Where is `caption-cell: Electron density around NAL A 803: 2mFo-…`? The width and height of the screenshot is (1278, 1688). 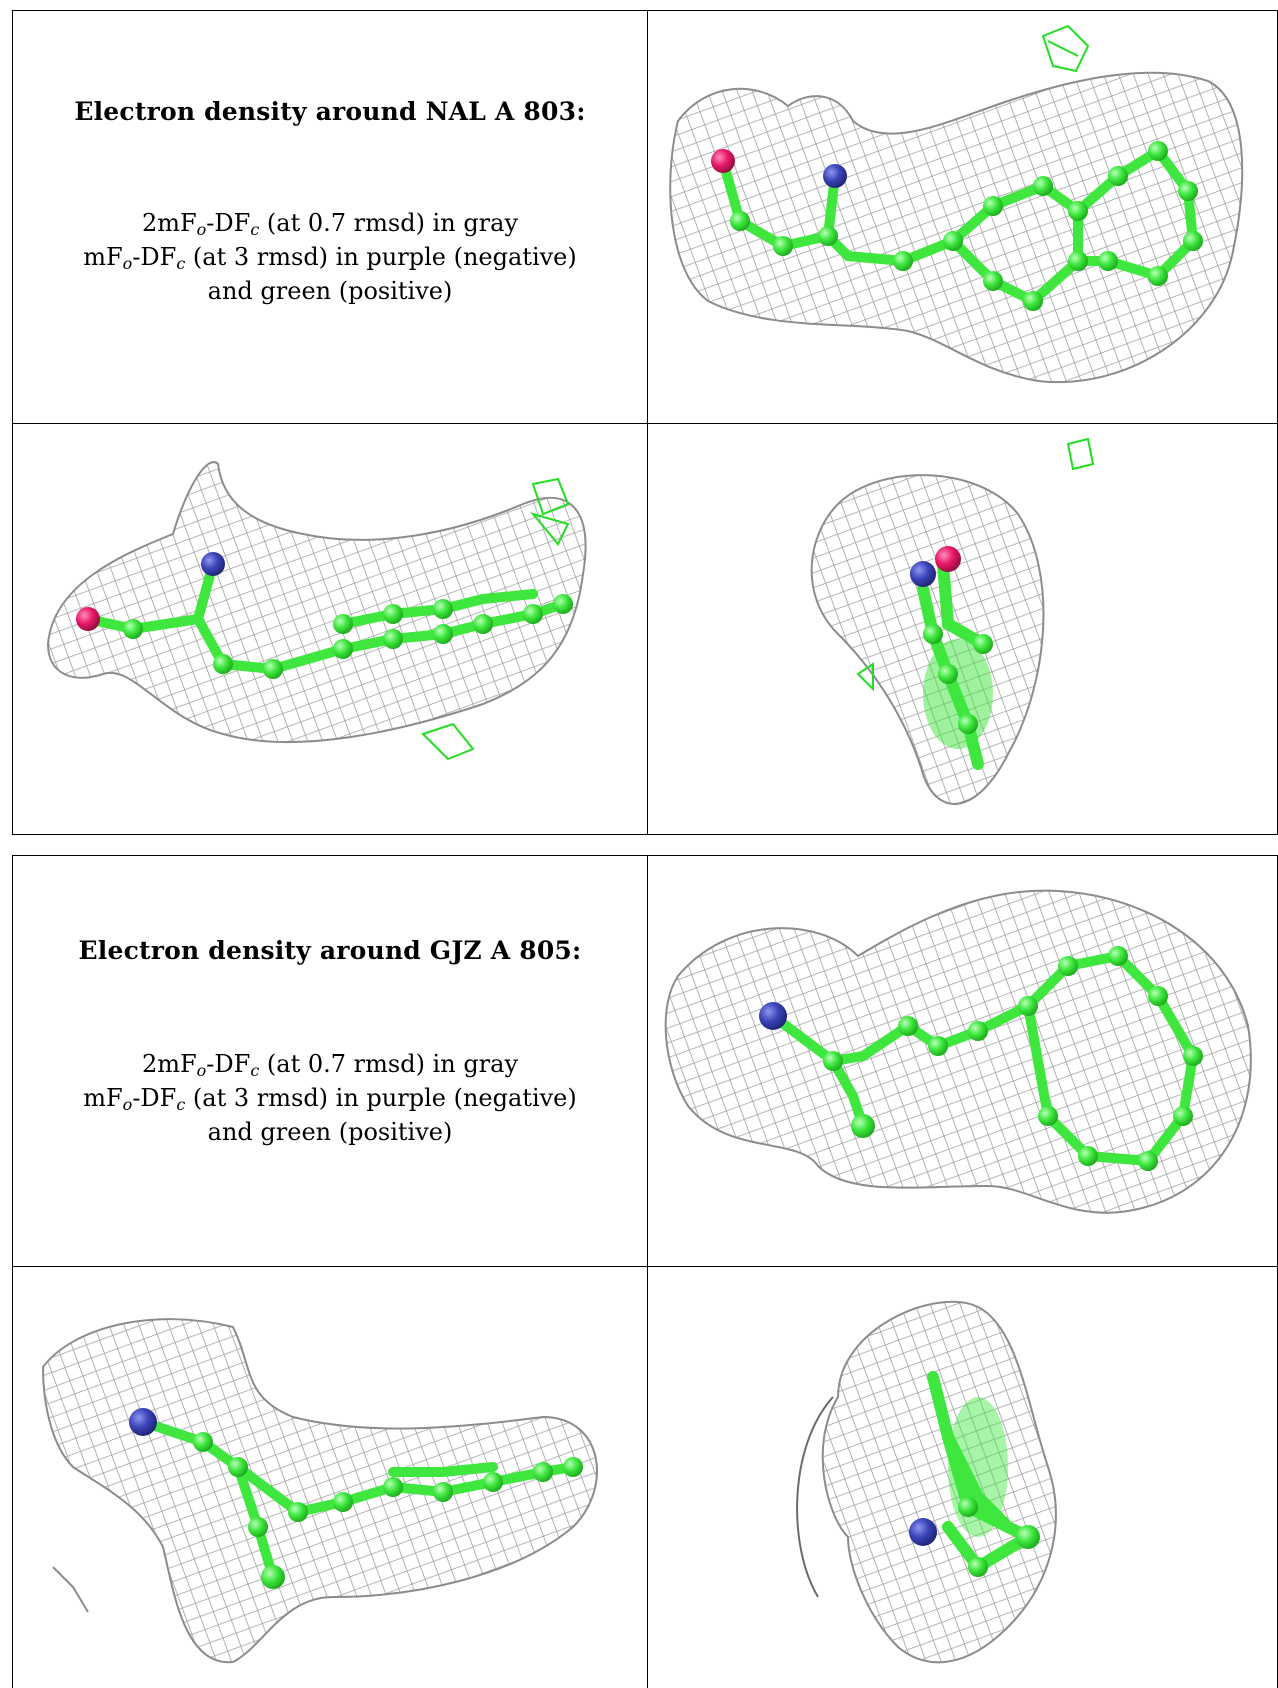 caption-cell: Electron density around NAL A 803: 2mFo-… is located at coordinates (330, 217).